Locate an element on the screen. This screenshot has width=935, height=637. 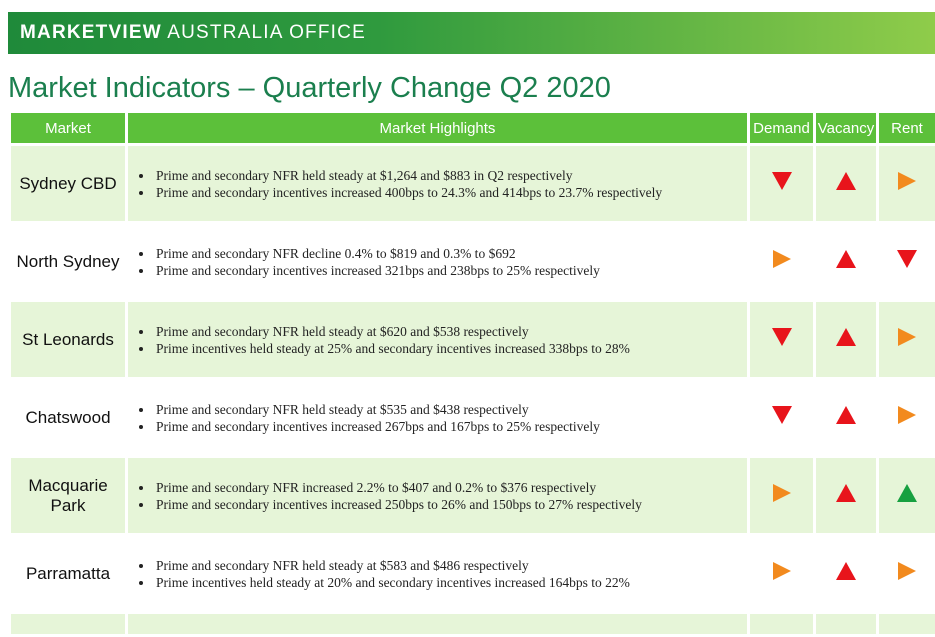
col-header-demand: Demand is located at coordinates (781, 128).